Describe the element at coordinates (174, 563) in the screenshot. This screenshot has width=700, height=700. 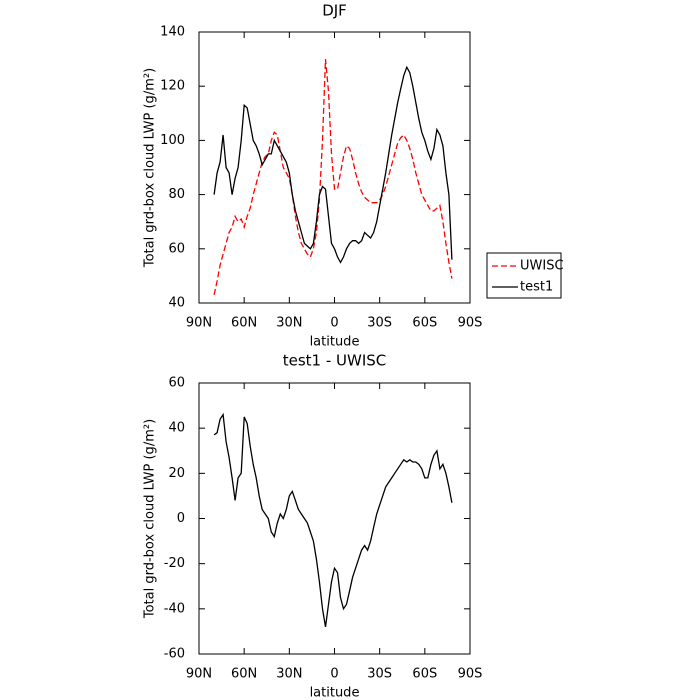
I see `y-tick-label: -20` at that location.